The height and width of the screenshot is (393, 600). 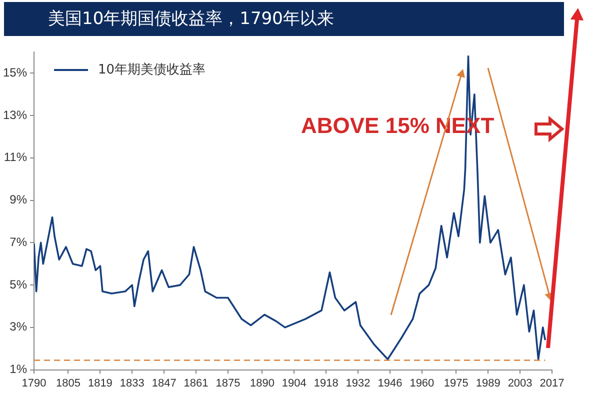 What do you see at coordinates (19, 199) in the screenshot?
I see `y-tick-label: 9%` at bounding box center [19, 199].